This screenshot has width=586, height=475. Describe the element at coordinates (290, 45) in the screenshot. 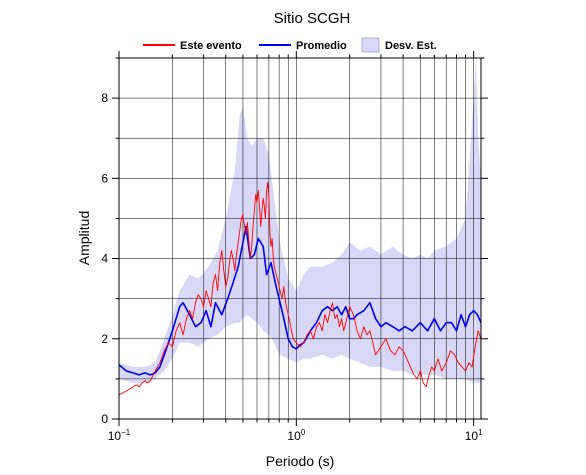

I see `legend: Este evento Promedio Desv. Est.` at that location.